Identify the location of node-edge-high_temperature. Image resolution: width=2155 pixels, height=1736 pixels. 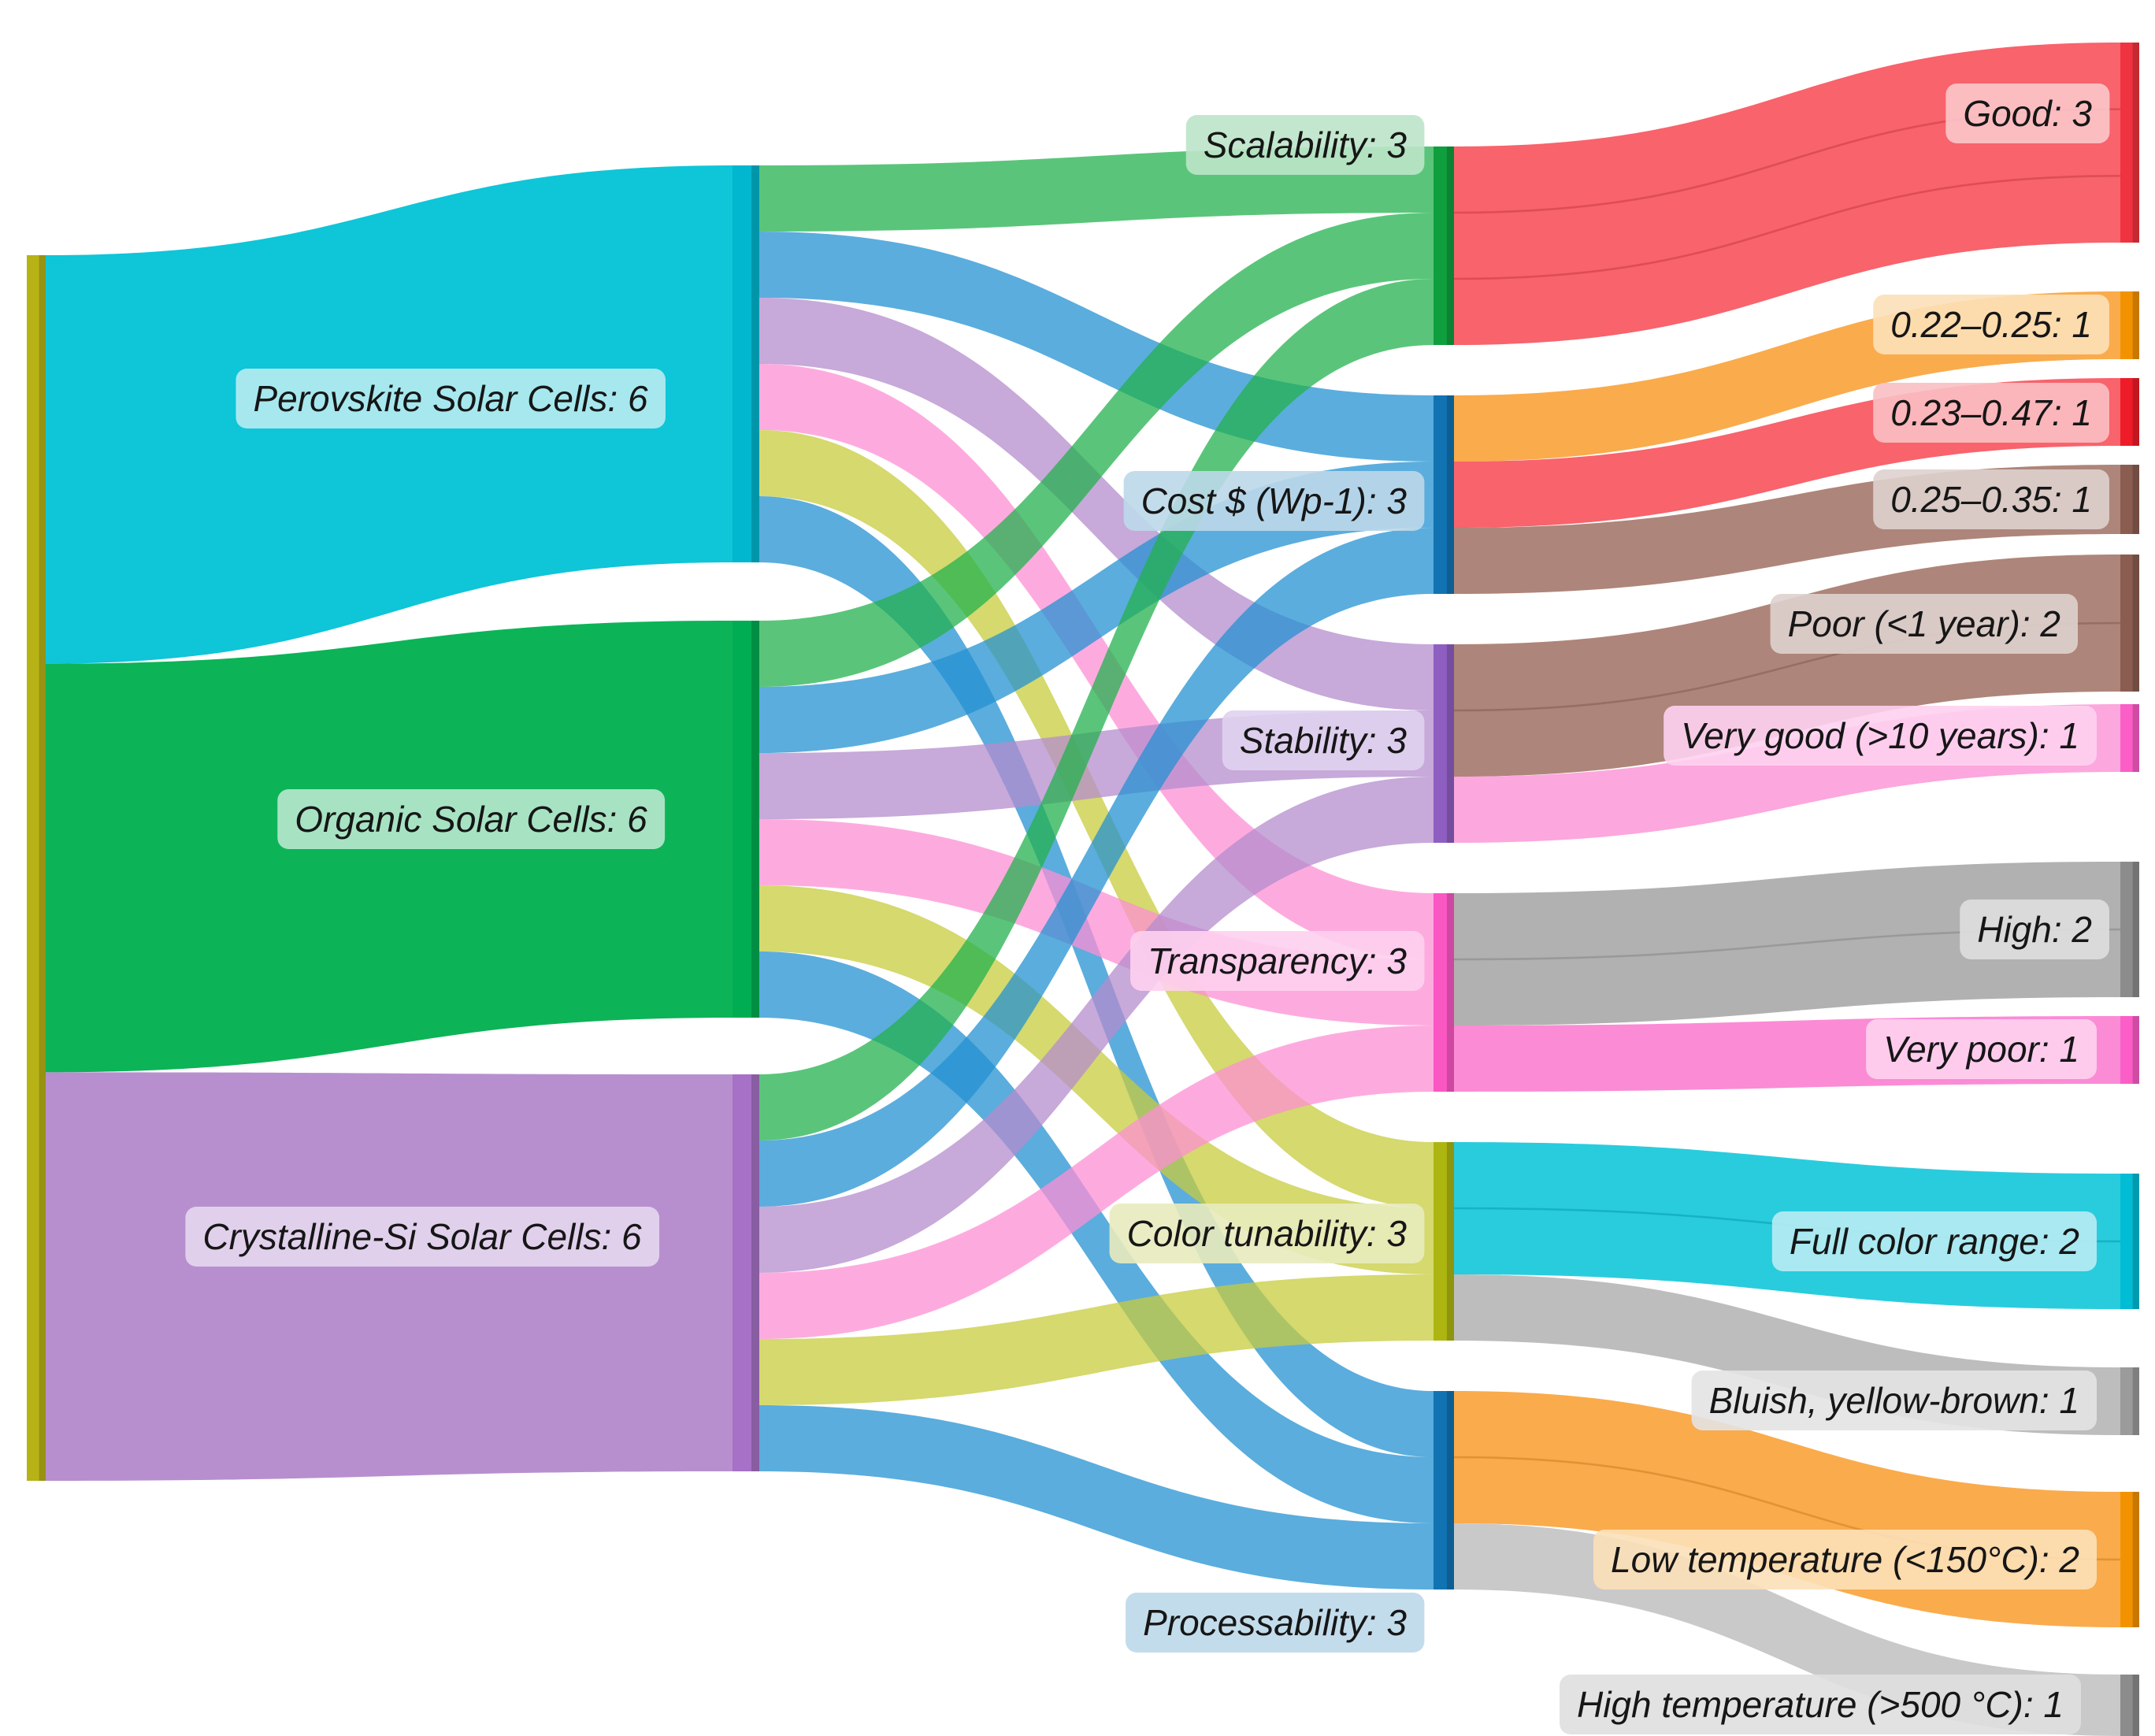
(2135, 1706).